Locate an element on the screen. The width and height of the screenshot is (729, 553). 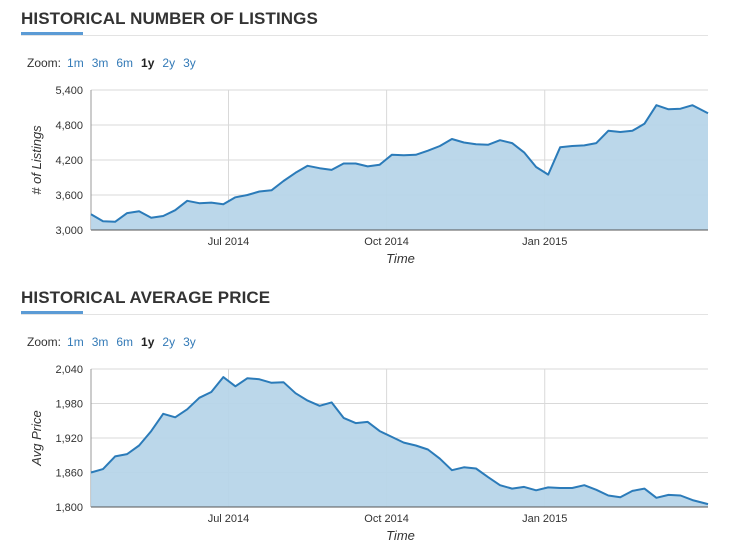
listings-title: HISTORICAL NUMBER OF LISTINGS is located at coordinates (169, 18).